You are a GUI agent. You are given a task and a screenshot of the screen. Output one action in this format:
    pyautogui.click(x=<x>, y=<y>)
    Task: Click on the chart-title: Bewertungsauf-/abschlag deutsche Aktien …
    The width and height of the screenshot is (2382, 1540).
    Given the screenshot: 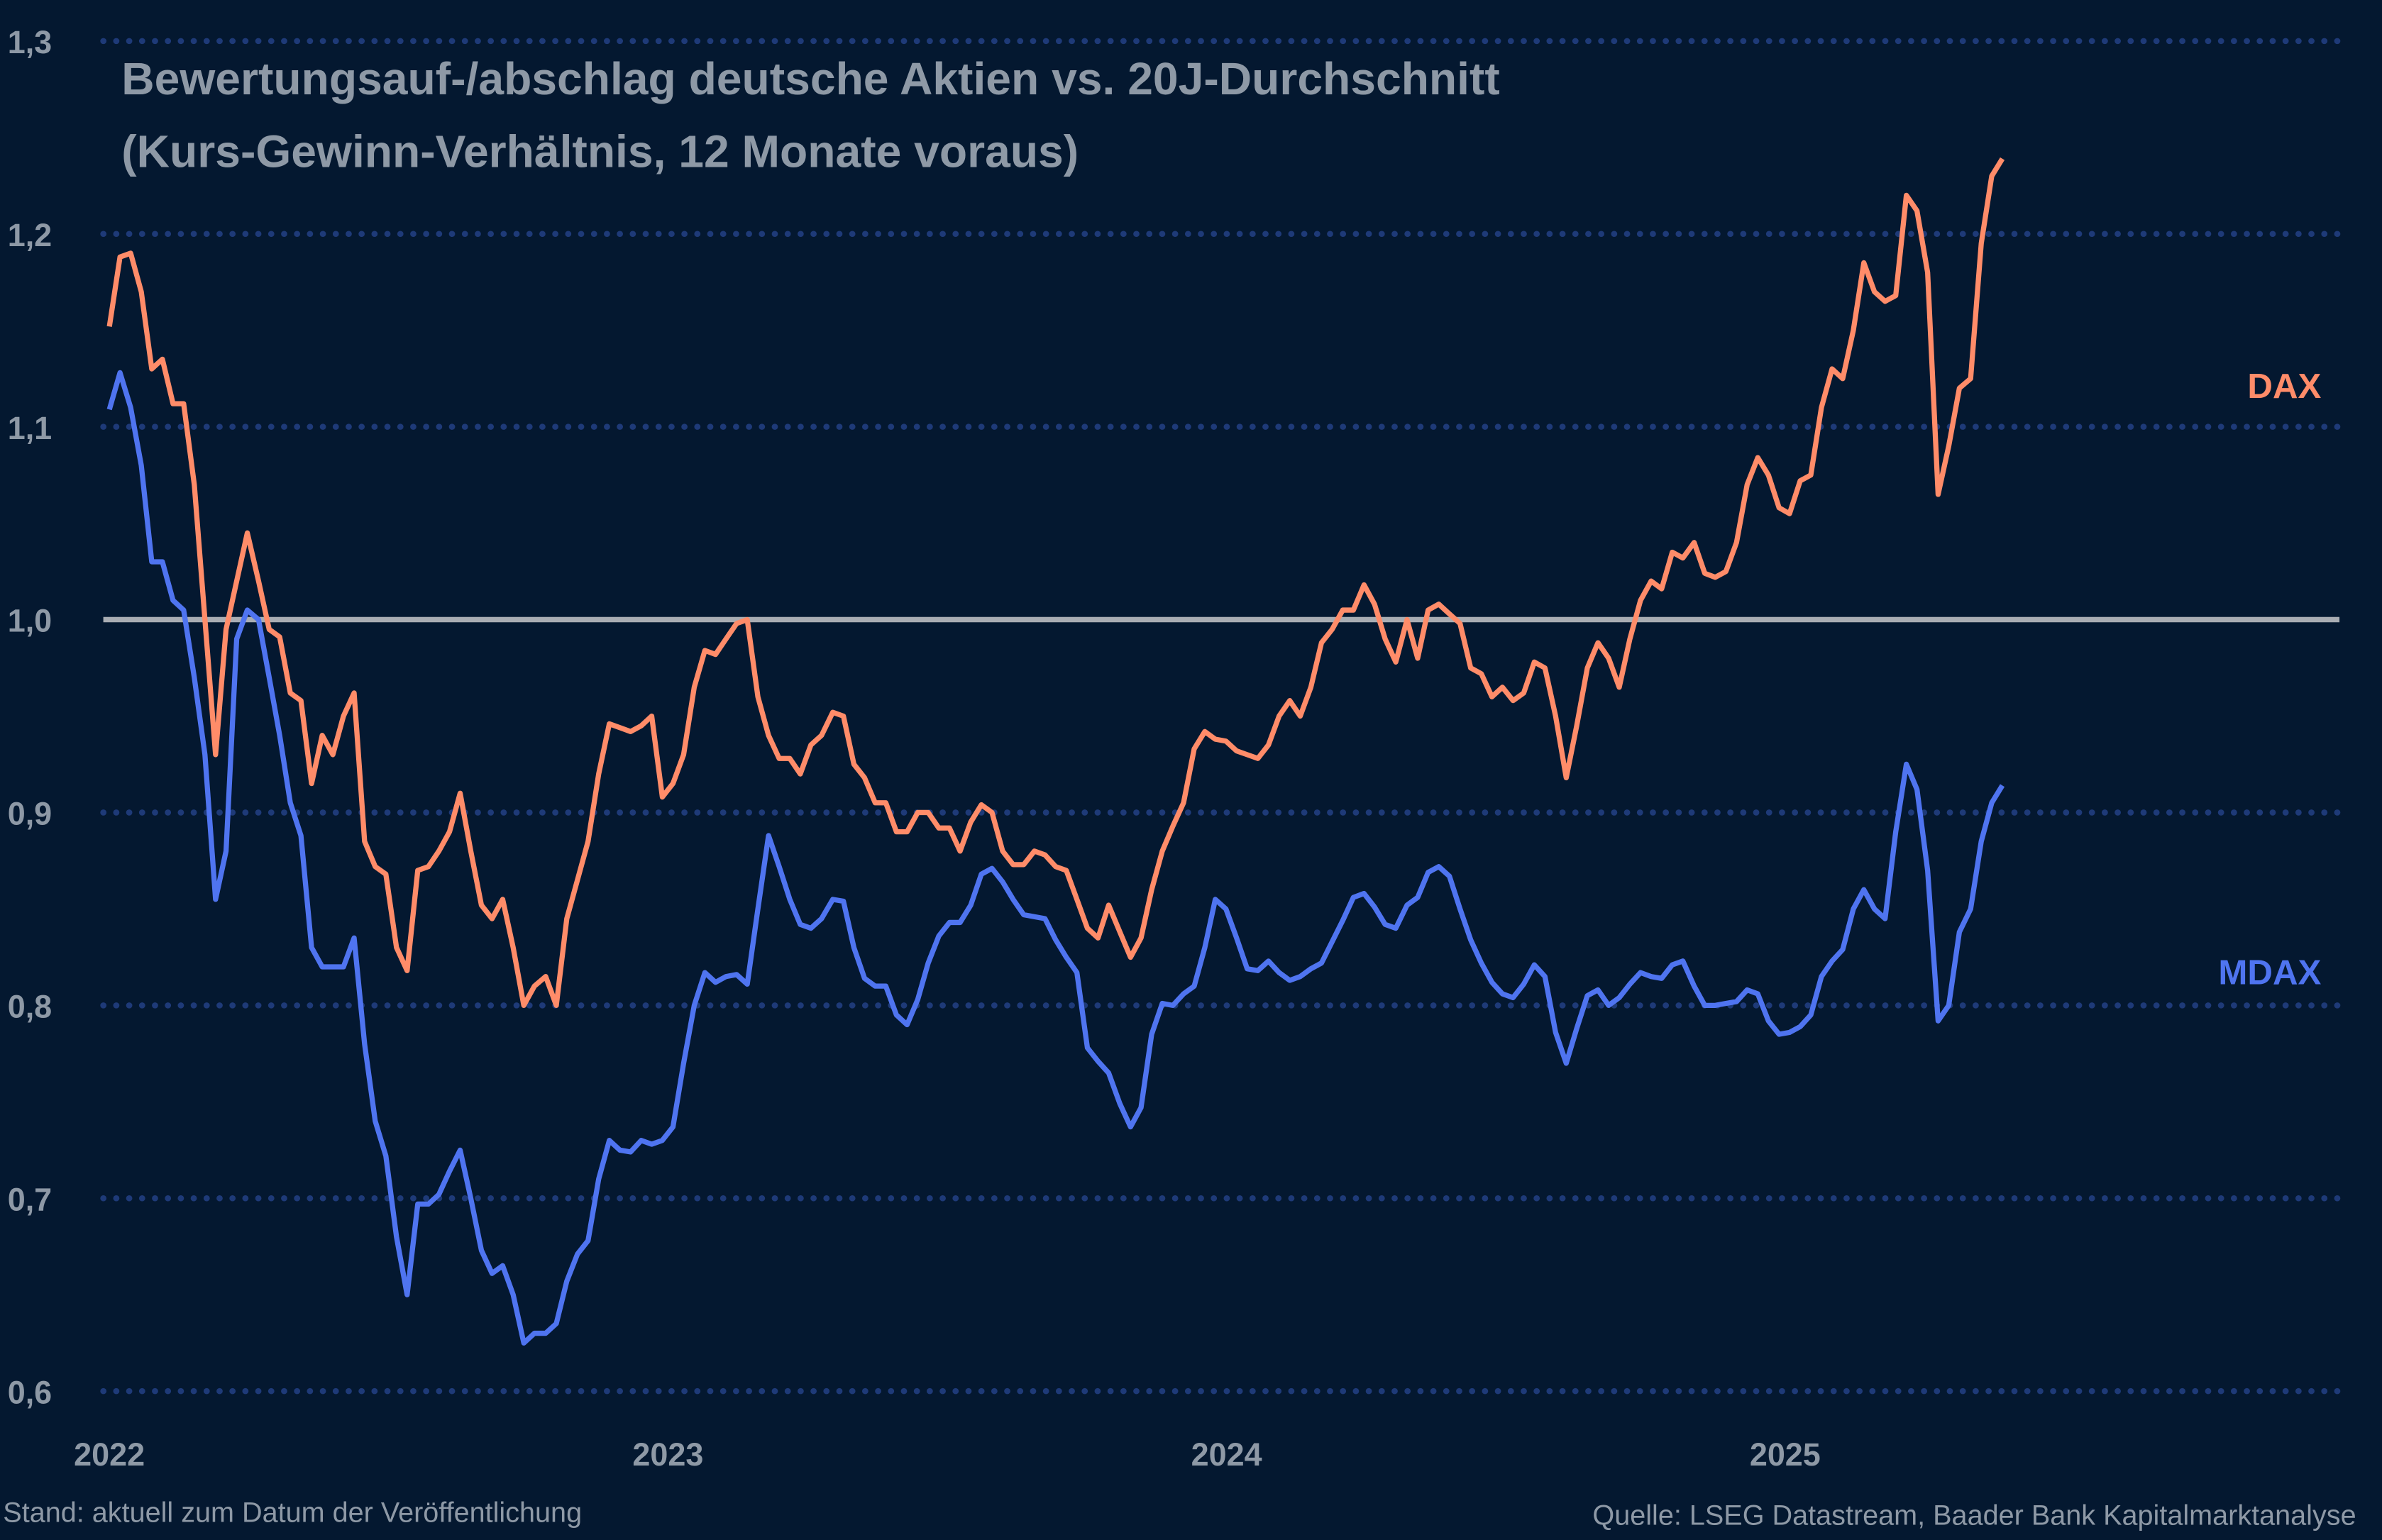 What is the action you would take?
    pyautogui.click(x=810, y=78)
    